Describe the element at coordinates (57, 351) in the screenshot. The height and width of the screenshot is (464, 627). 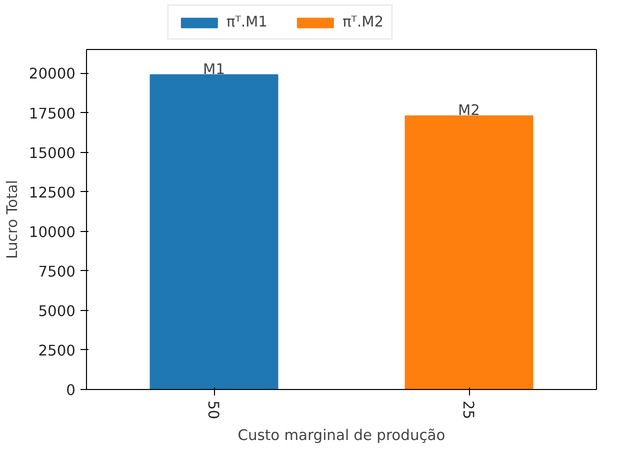
I see `y-tick-label: 2500` at that location.